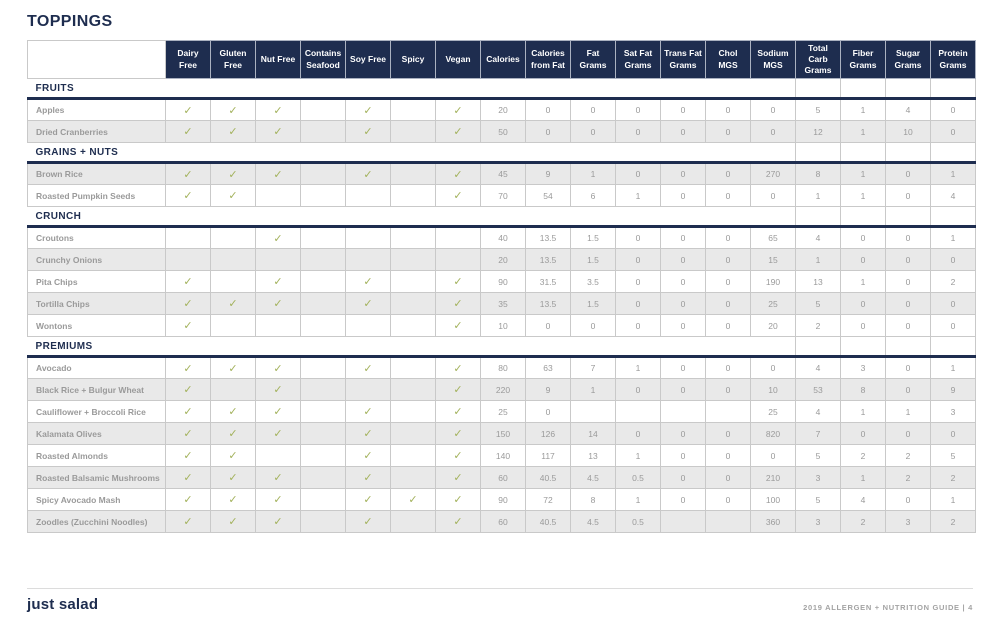 This screenshot has height=625, width=1000. Describe the element at coordinates (818, 389) in the screenshot. I see `value-cell: 53` at that location.